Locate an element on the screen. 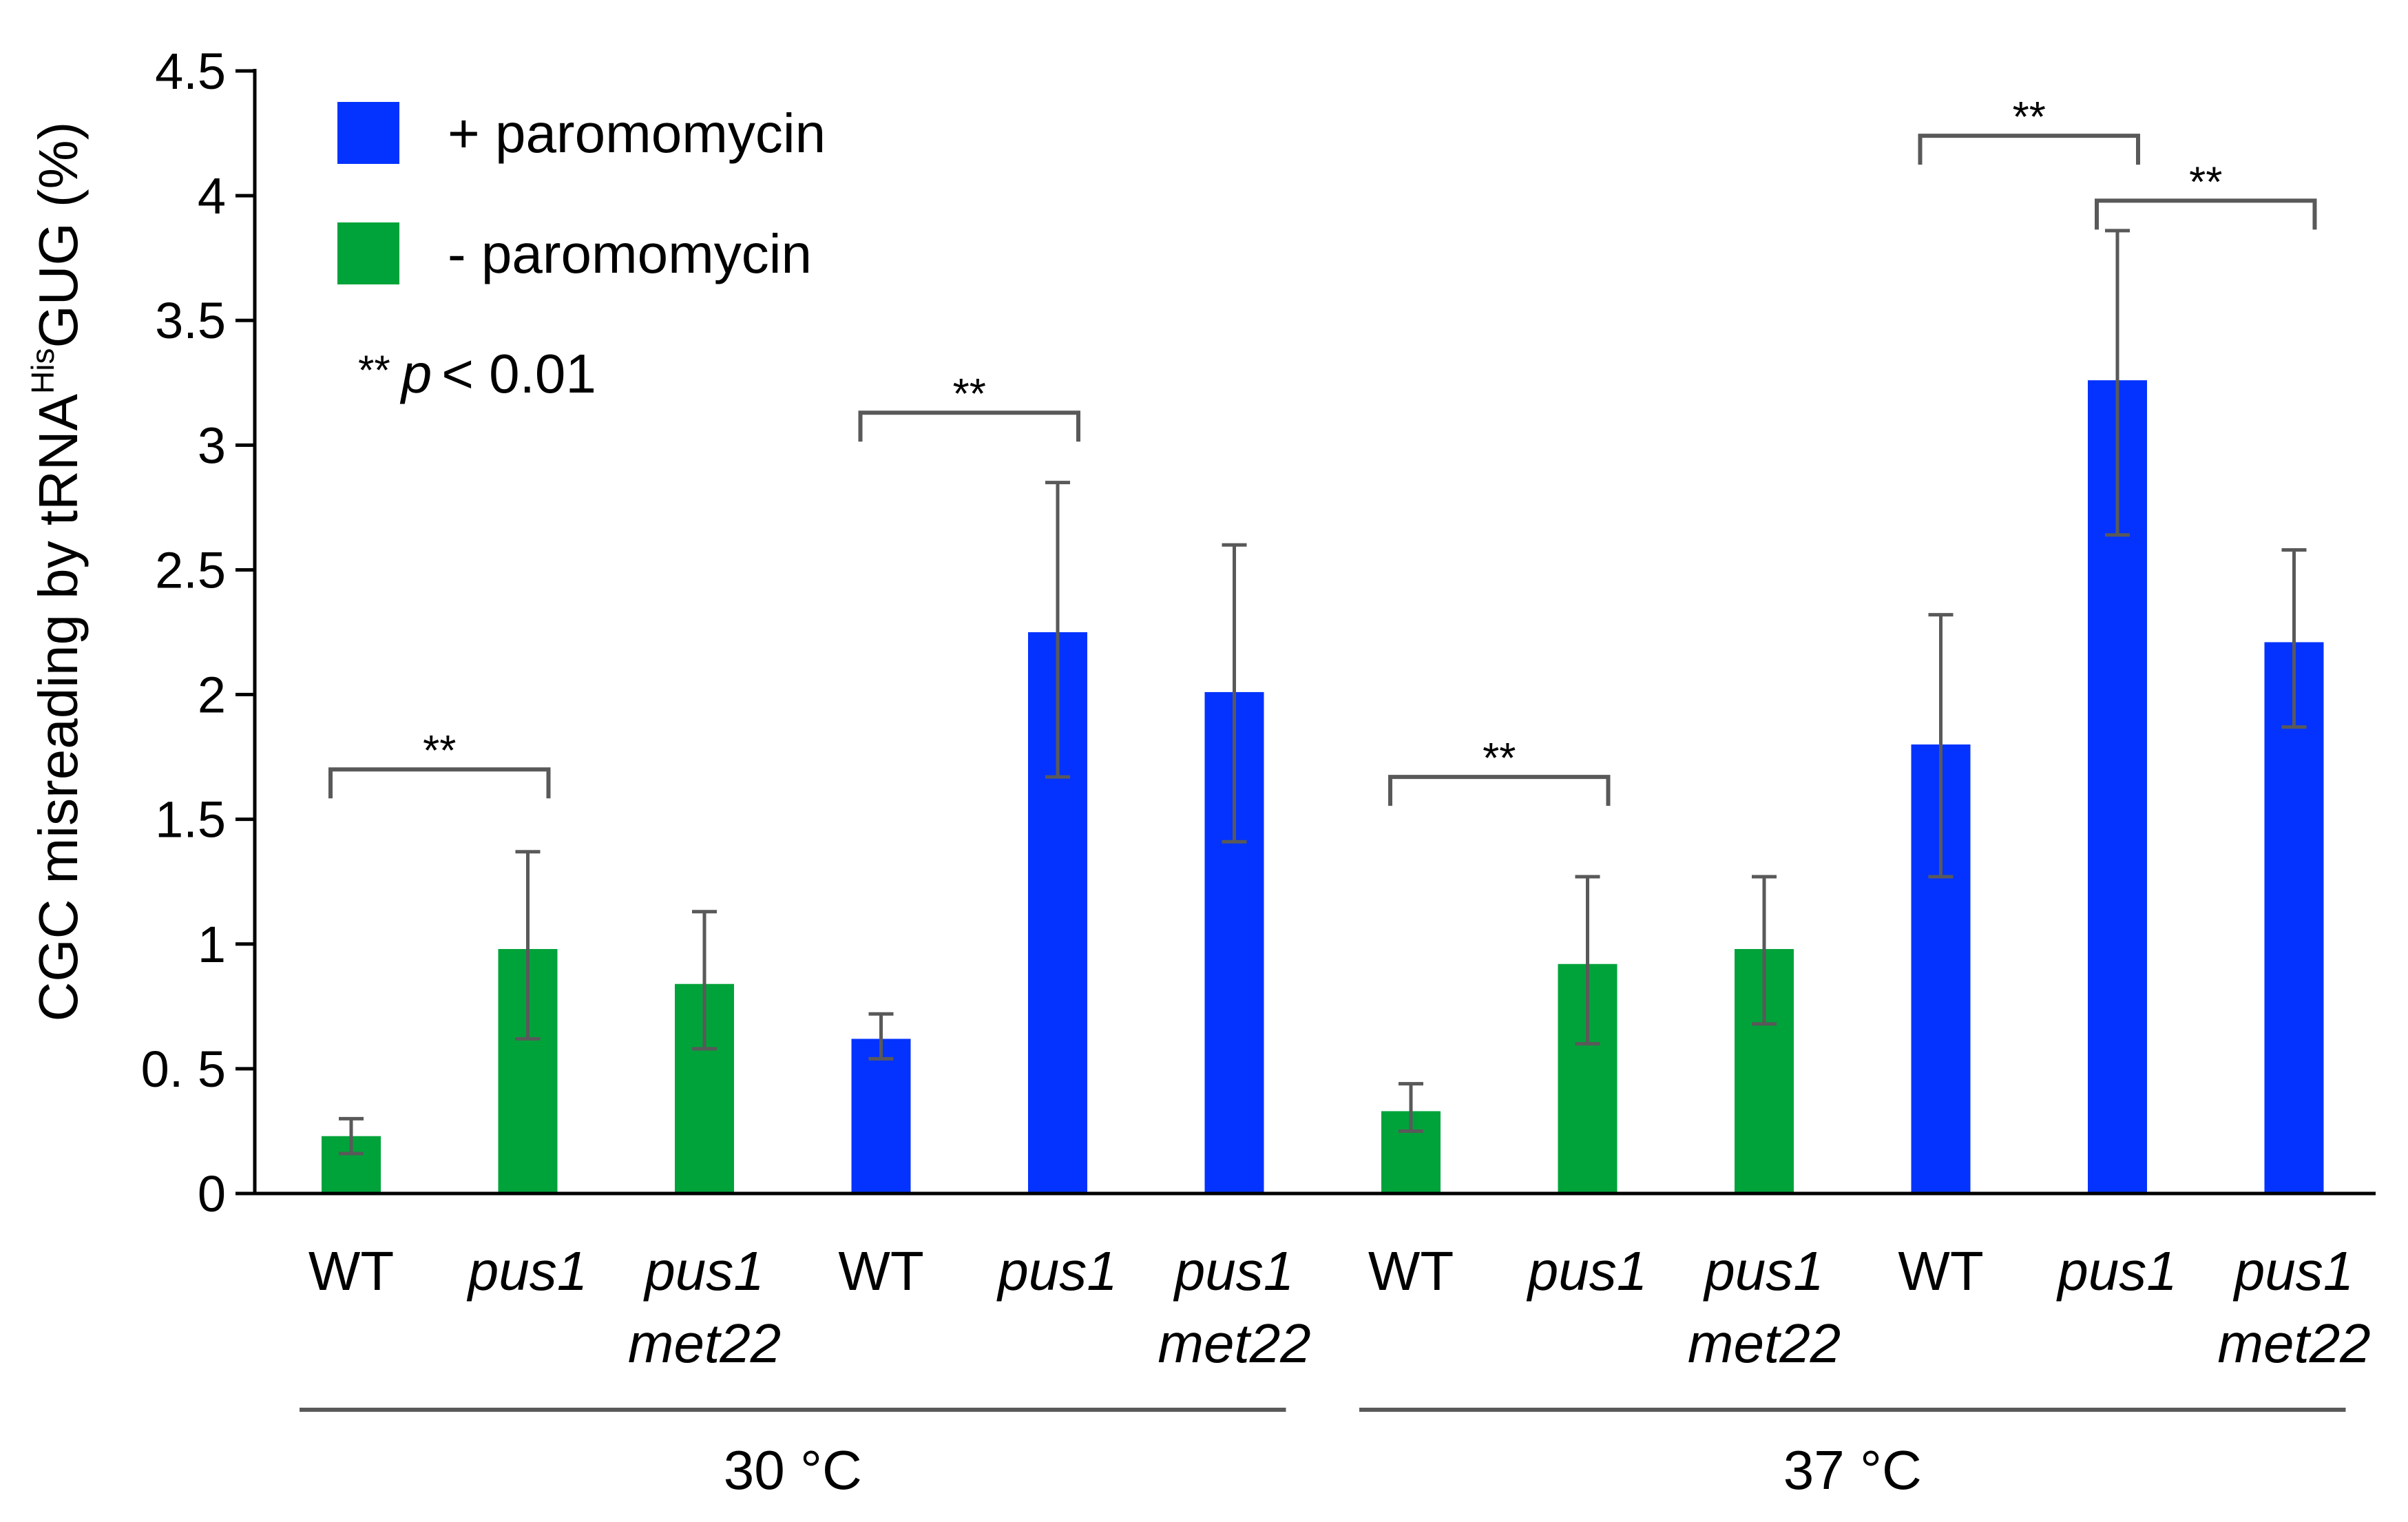 This screenshot has width=2408, height=1522. y-tick-label: 0. 5 is located at coordinates (183, 1069).